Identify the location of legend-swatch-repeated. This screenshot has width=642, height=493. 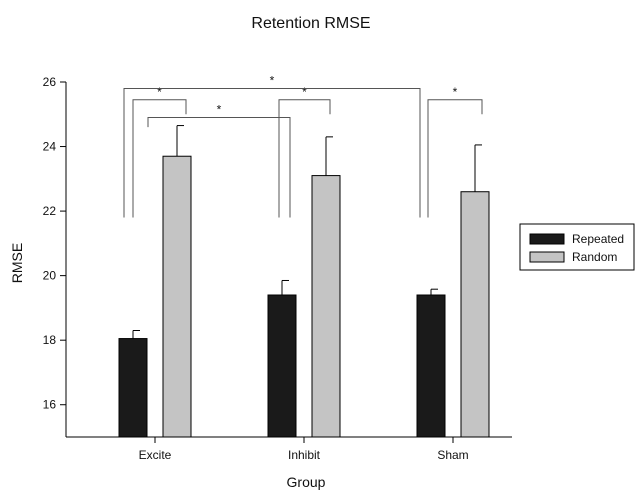
(547, 239).